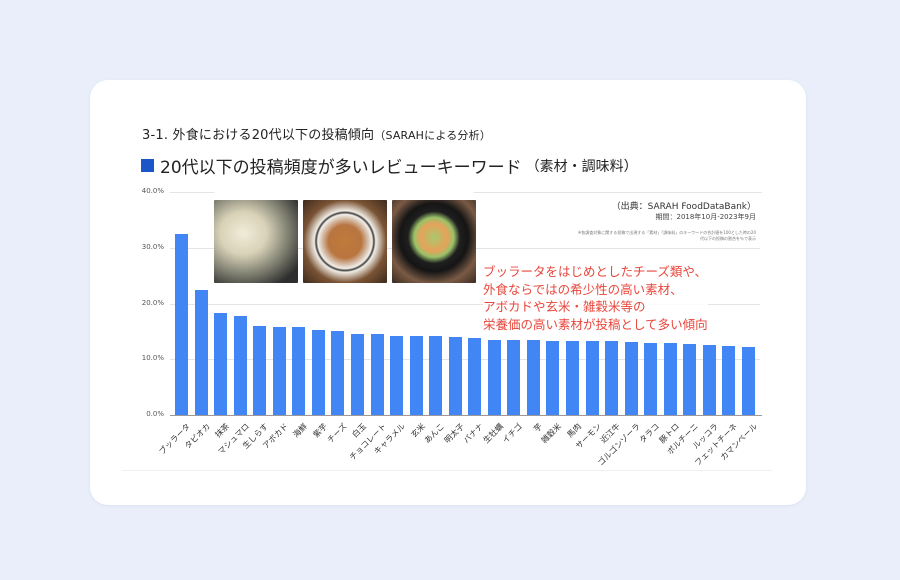 The height and width of the screenshot is (580, 900). Describe the element at coordinates (152, 303) in the screenshot. I see `y-tick-label: 20.0%` at that location.